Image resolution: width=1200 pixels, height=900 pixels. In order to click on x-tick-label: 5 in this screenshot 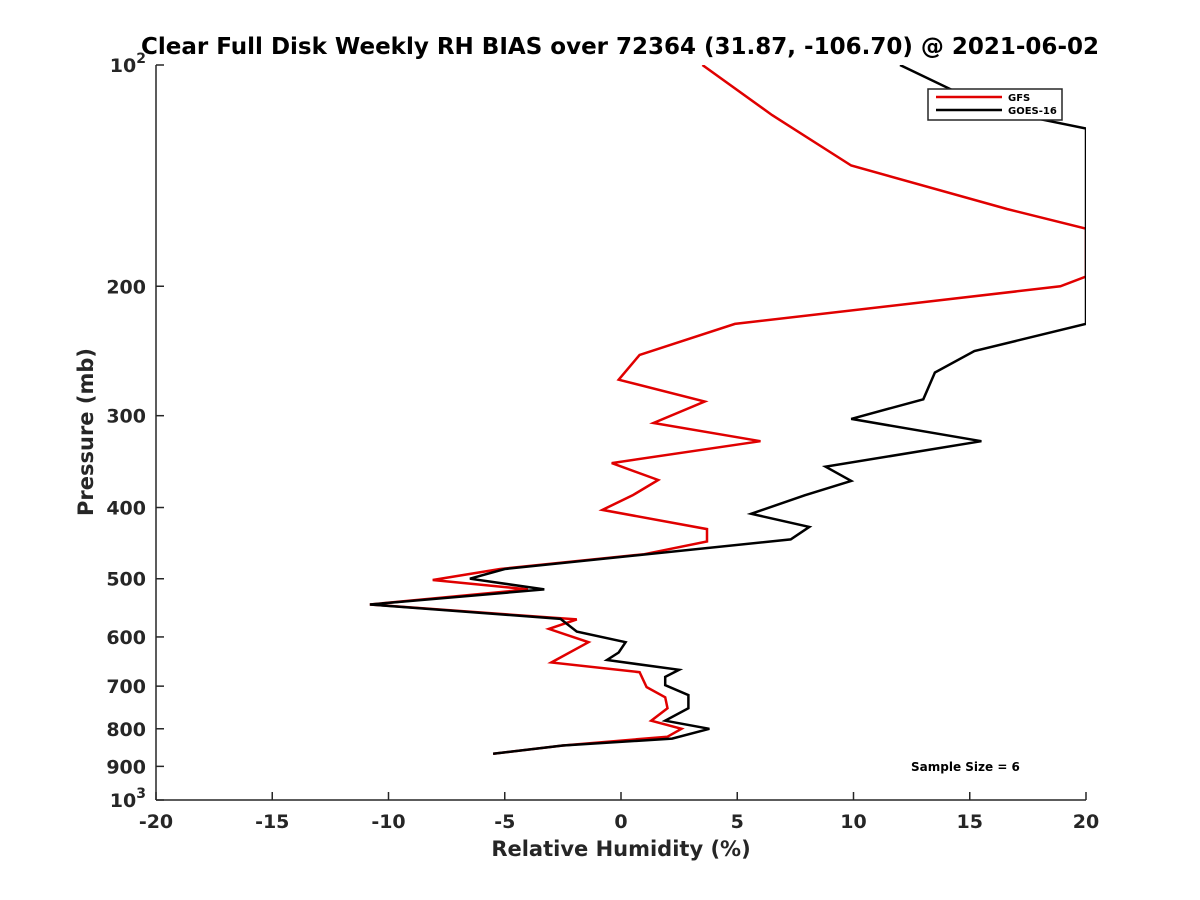, I will do `click(737, 822)`.